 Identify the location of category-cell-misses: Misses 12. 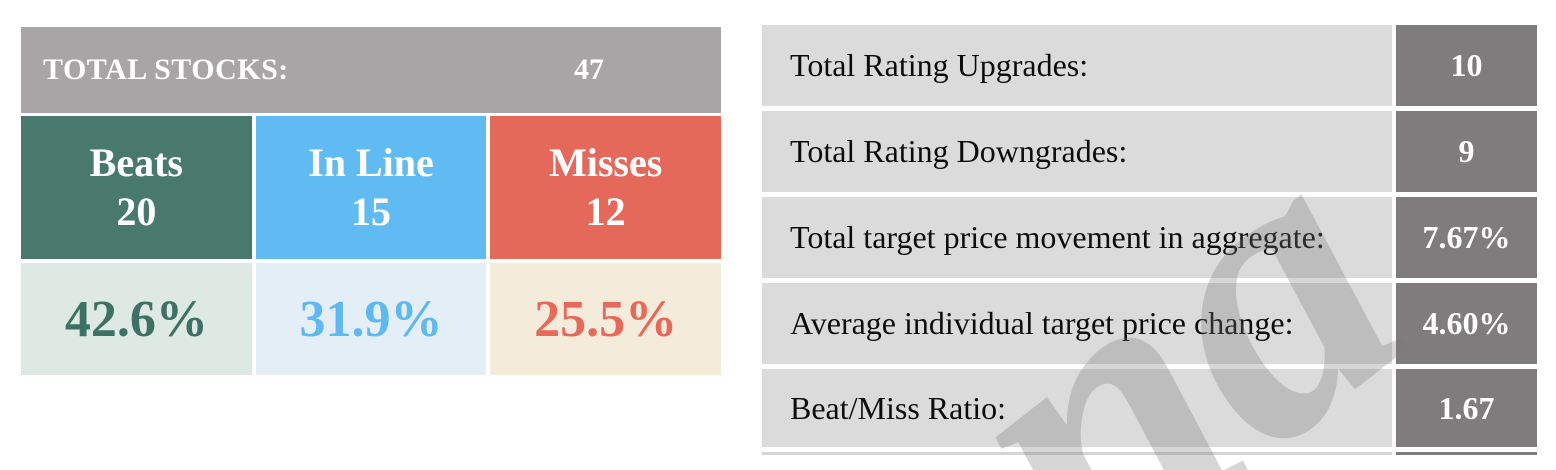
(605, 187).